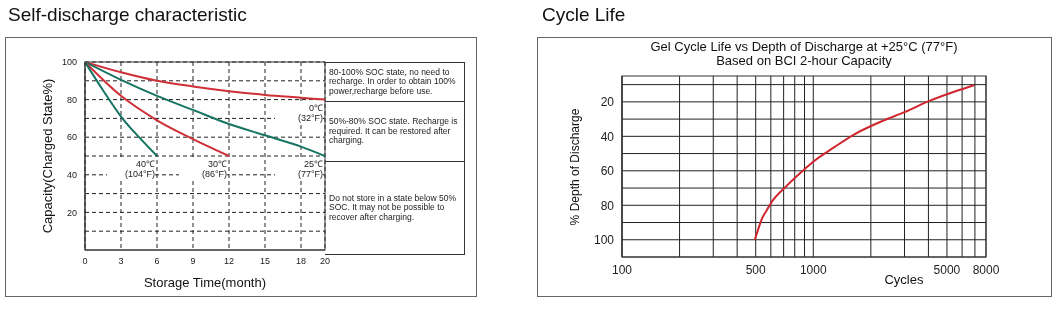  Describe the element at coordinates (299, 169) in the screenshot. I see `series-label: 25℃ (77°F)` at that location.